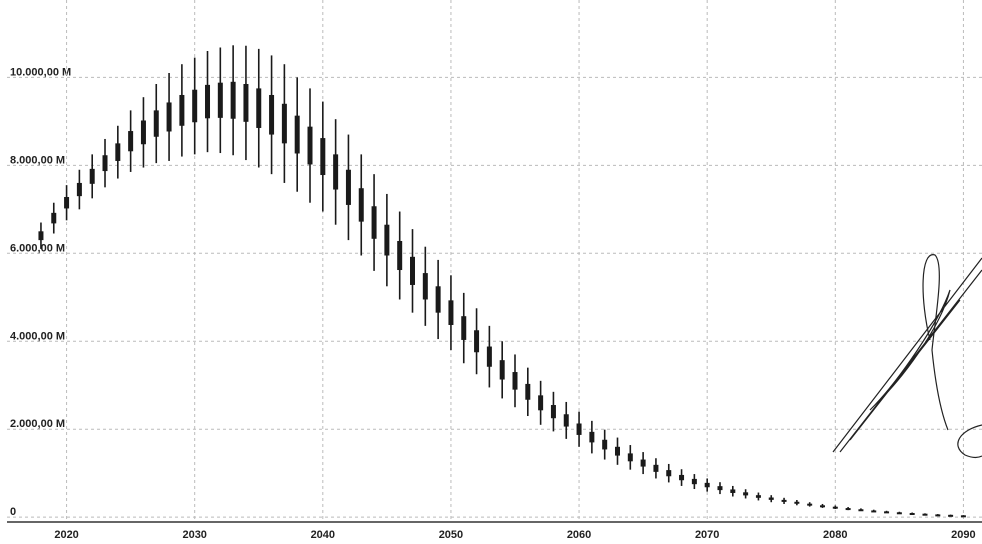 The image size is (982, 544). What do you see at coordinates (37, 248) in the screenshot?
I see `y-tick-label: 6.000,00 M` at bounding box center [37, 248].